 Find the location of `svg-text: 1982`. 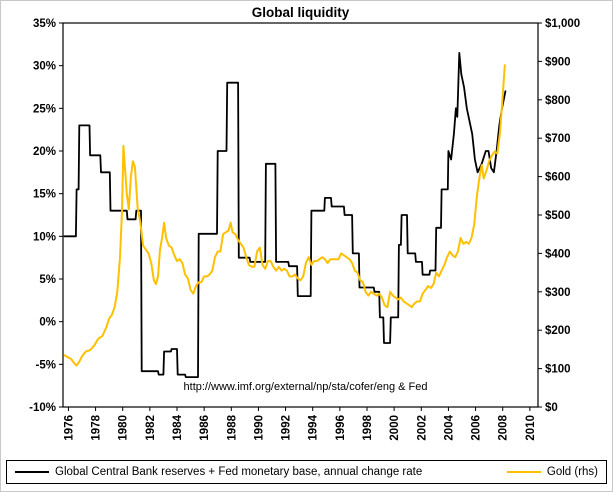

svg-text: 1982 is located at coordinates (151, 428).